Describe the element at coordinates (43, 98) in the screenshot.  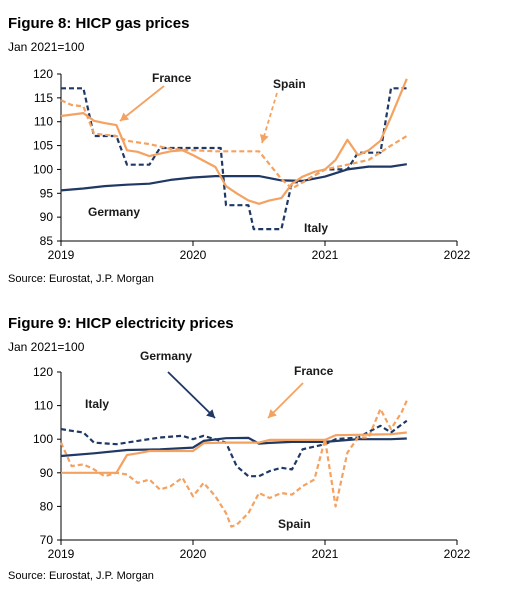
I see `y-tick-label: 115` at that location.